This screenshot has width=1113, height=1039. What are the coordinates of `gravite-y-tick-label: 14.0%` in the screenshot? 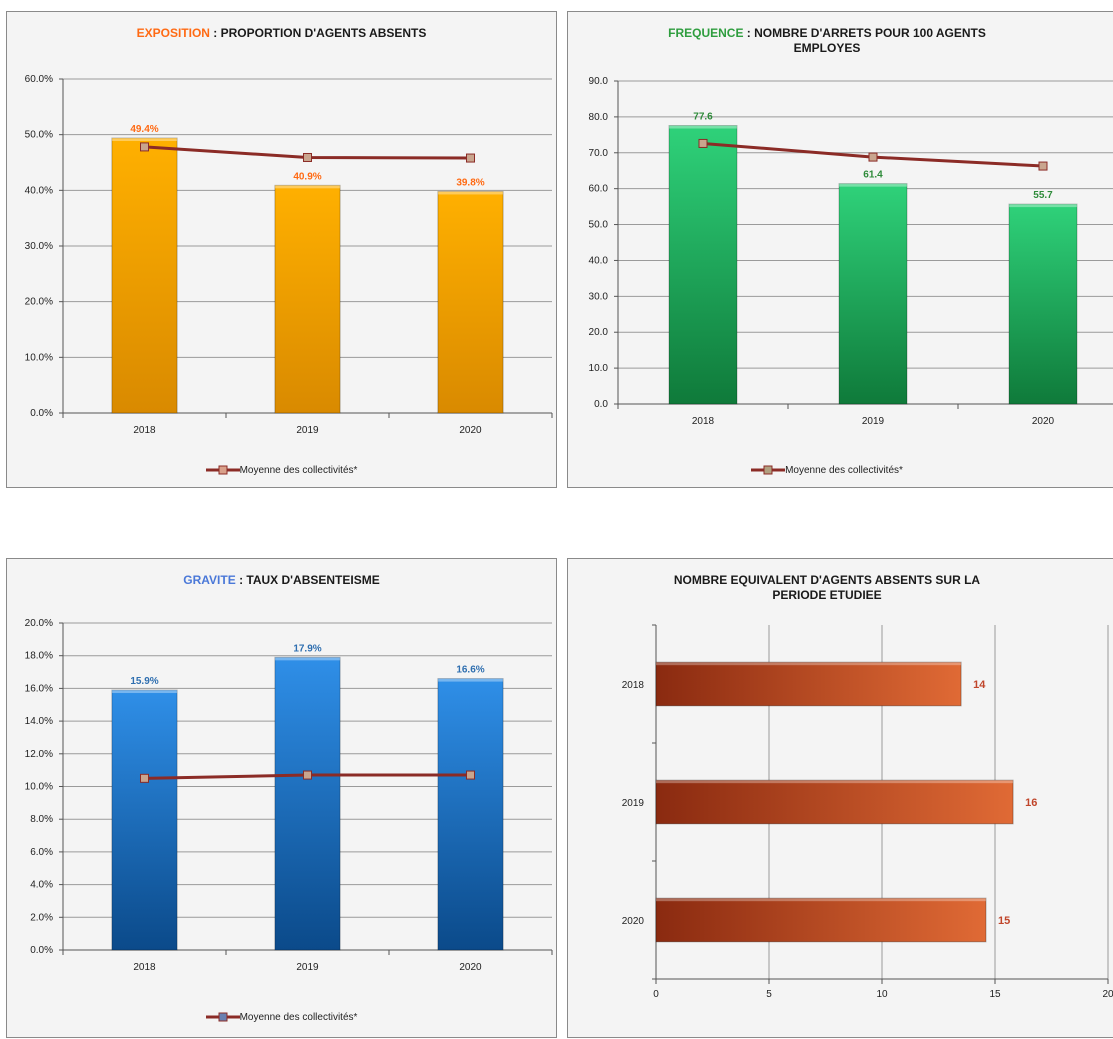 It's located at (39, 721).